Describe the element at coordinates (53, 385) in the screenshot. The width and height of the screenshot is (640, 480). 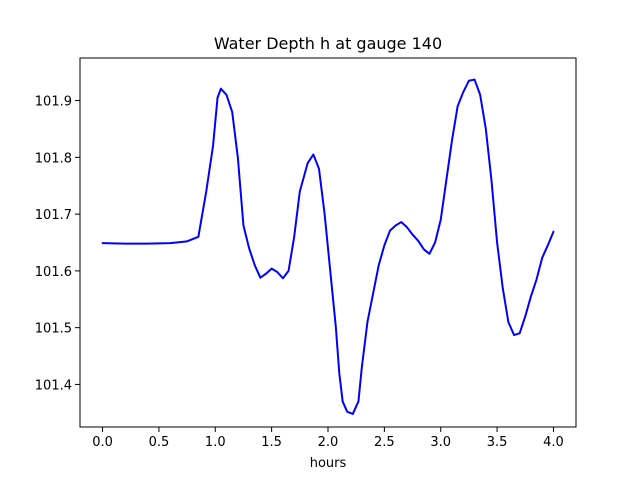
I see `y-tick-label: 101.4` at that location.